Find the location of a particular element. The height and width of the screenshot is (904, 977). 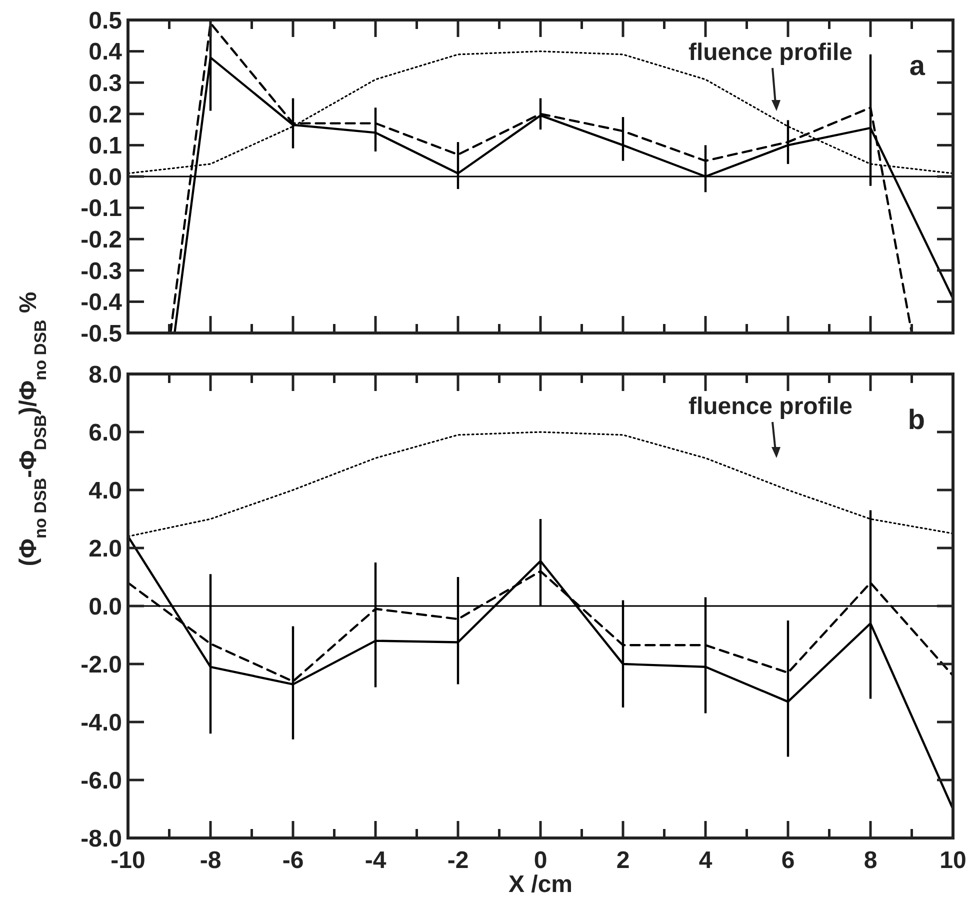

y-tick-label: 0.1 is located at coordinates (105, 146).